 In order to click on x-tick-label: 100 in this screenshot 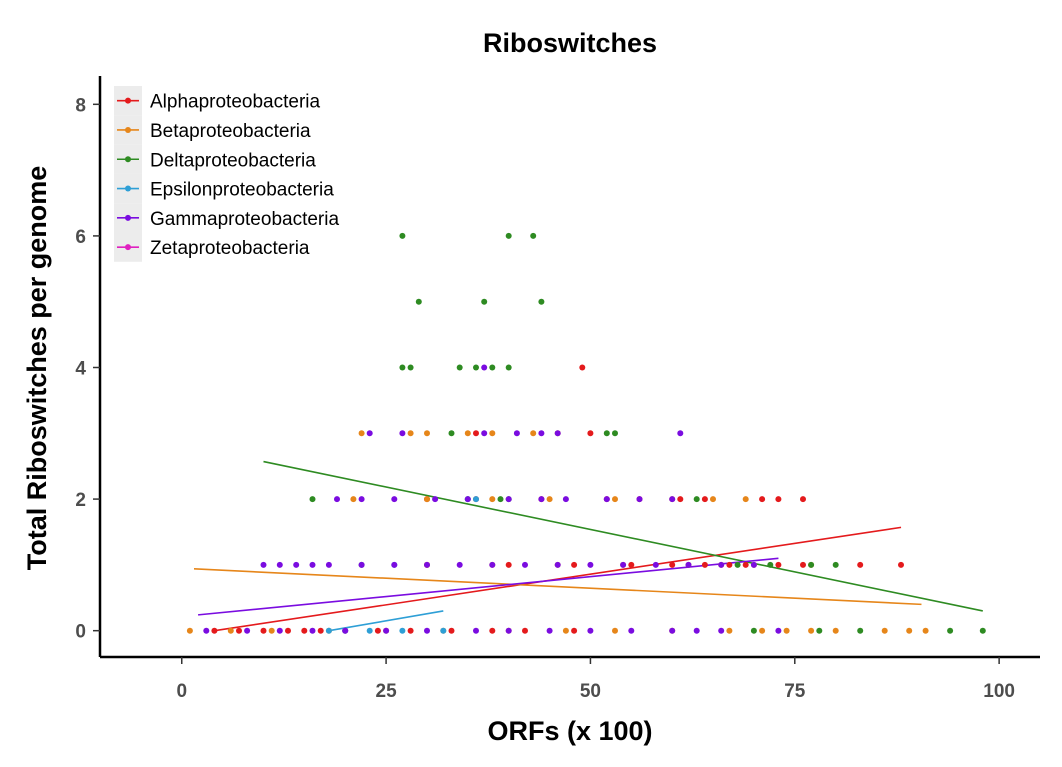, I will do `click(999, 691)`.